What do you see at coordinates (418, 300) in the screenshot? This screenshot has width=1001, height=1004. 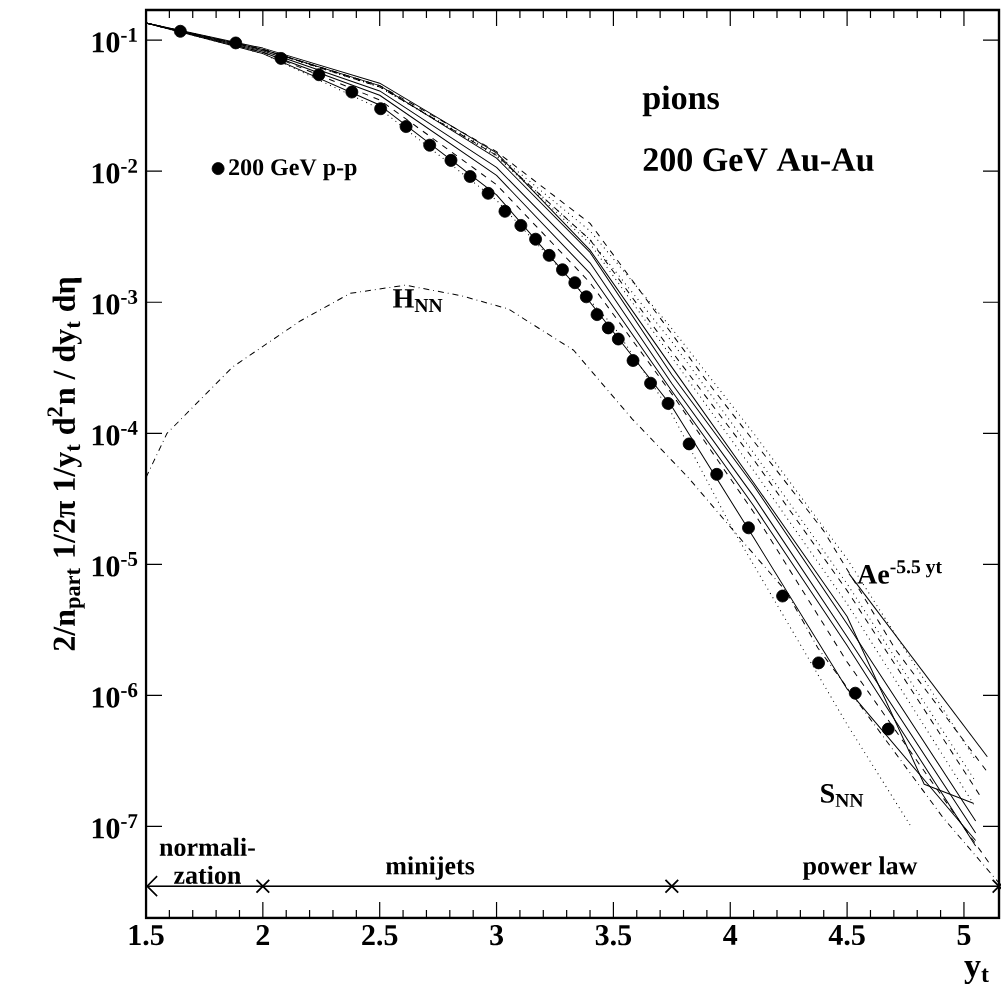 I see `annotation: H$_{NN}$` at bounding box center [418, 300].